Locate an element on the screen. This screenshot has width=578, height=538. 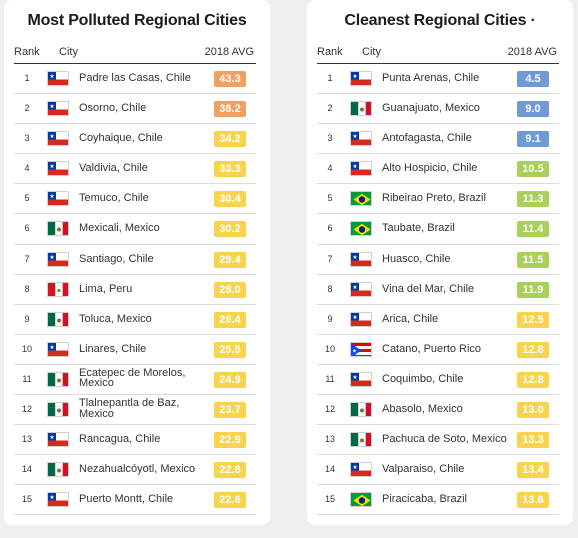
table-row: 6 Taubate, Brazil 11.4 is located at coordinates (438, 229).